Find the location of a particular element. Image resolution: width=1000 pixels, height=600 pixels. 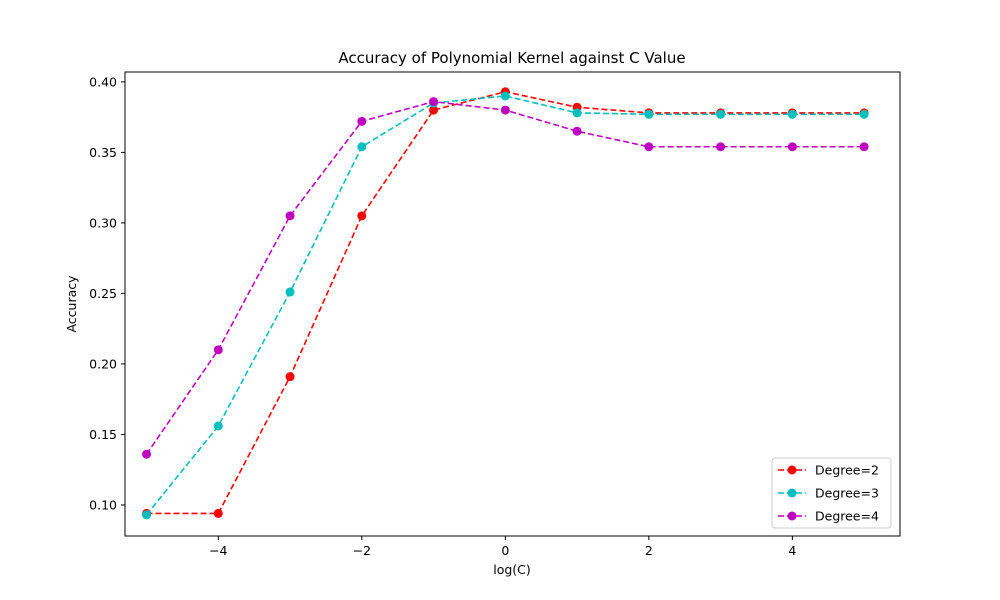

legend-label: Degree=3 is located at coordinates (847, 493).